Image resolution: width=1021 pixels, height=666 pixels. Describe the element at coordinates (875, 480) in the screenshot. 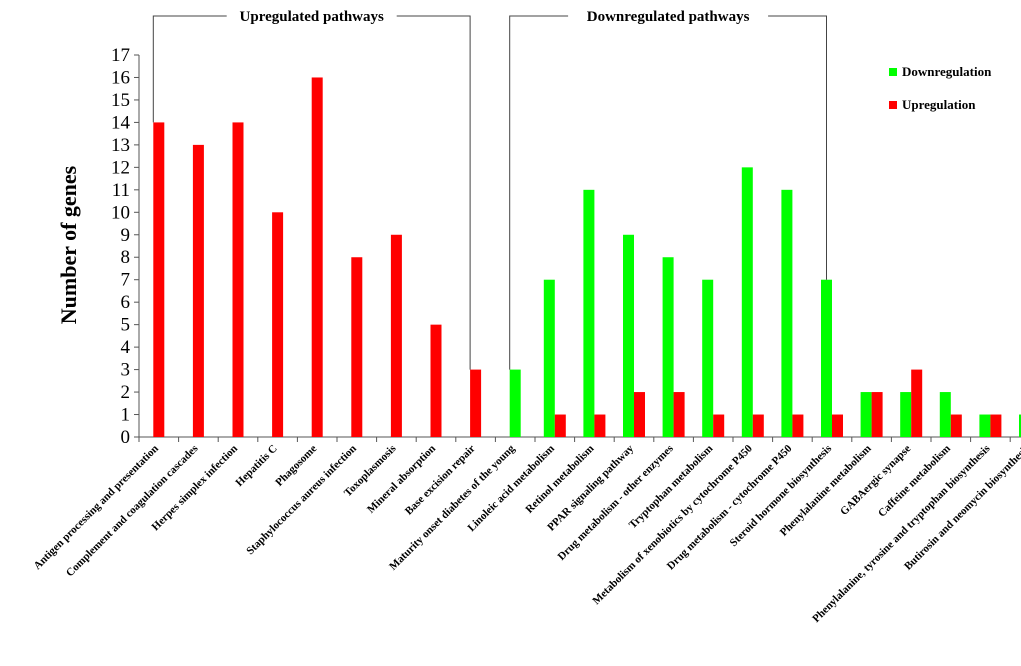

I see `x-category-label: GABAergic synapse` at that location.